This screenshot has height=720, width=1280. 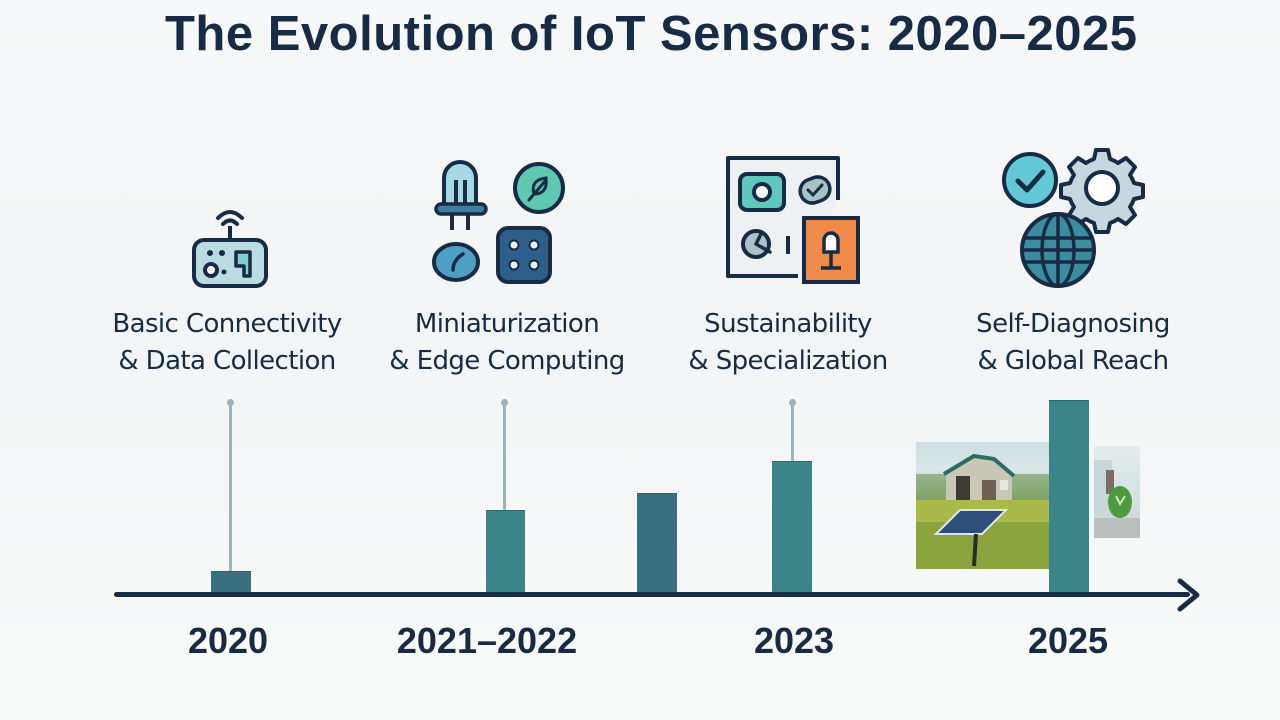 What do you see at coordinates (1073, 218) in the screenshot?
I see `check-gear-globe-icon` at bounding box center [1073, 218].